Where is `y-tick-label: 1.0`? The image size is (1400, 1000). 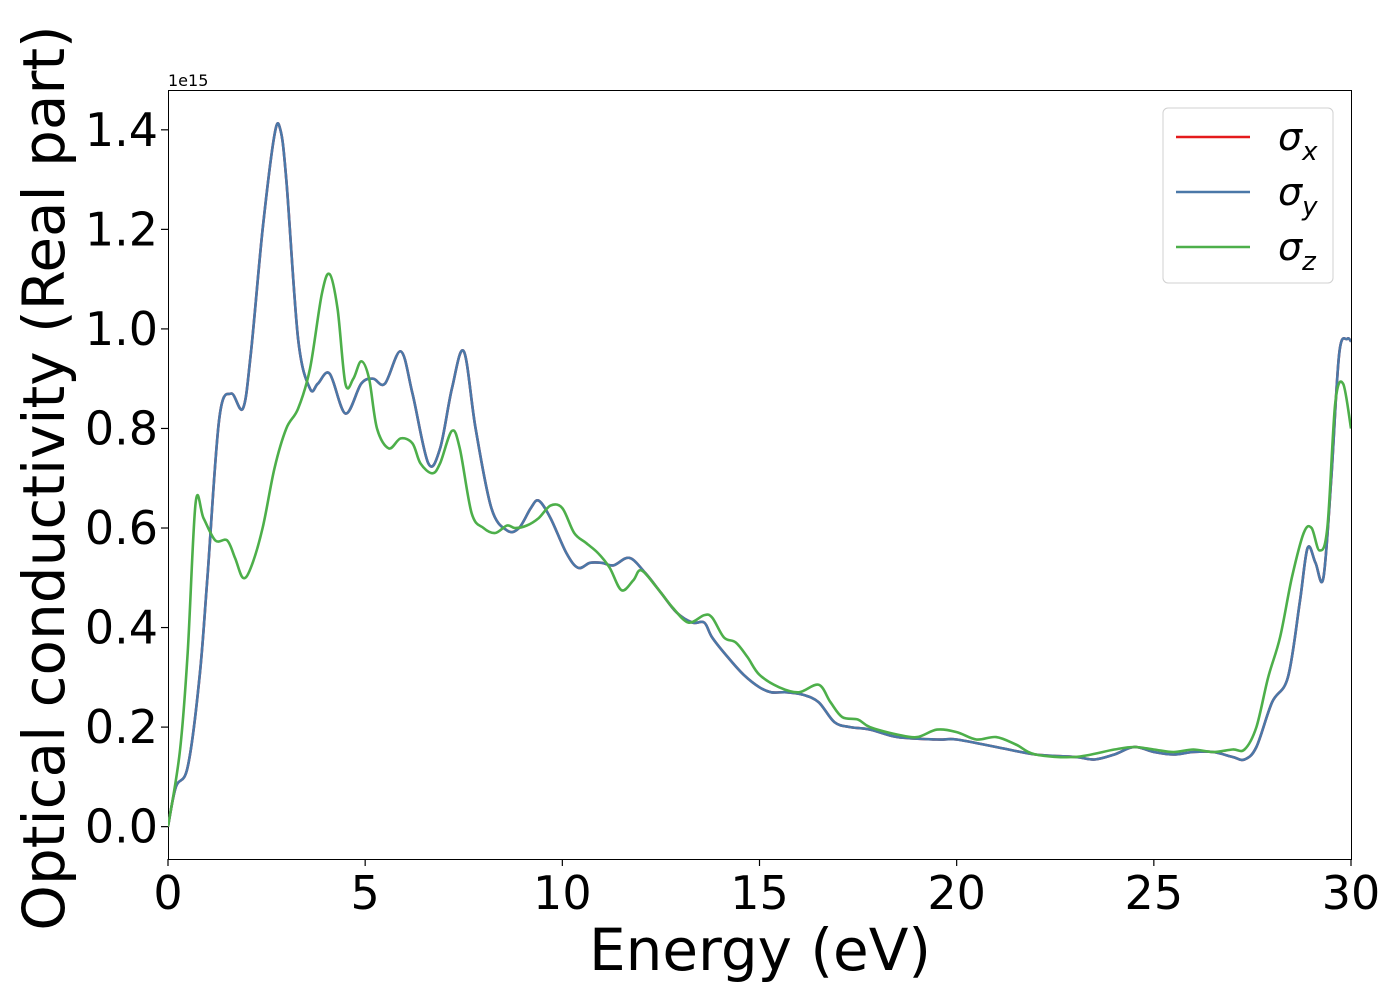
y-tick-label: 1.0 is located at coordinates (121, 329).